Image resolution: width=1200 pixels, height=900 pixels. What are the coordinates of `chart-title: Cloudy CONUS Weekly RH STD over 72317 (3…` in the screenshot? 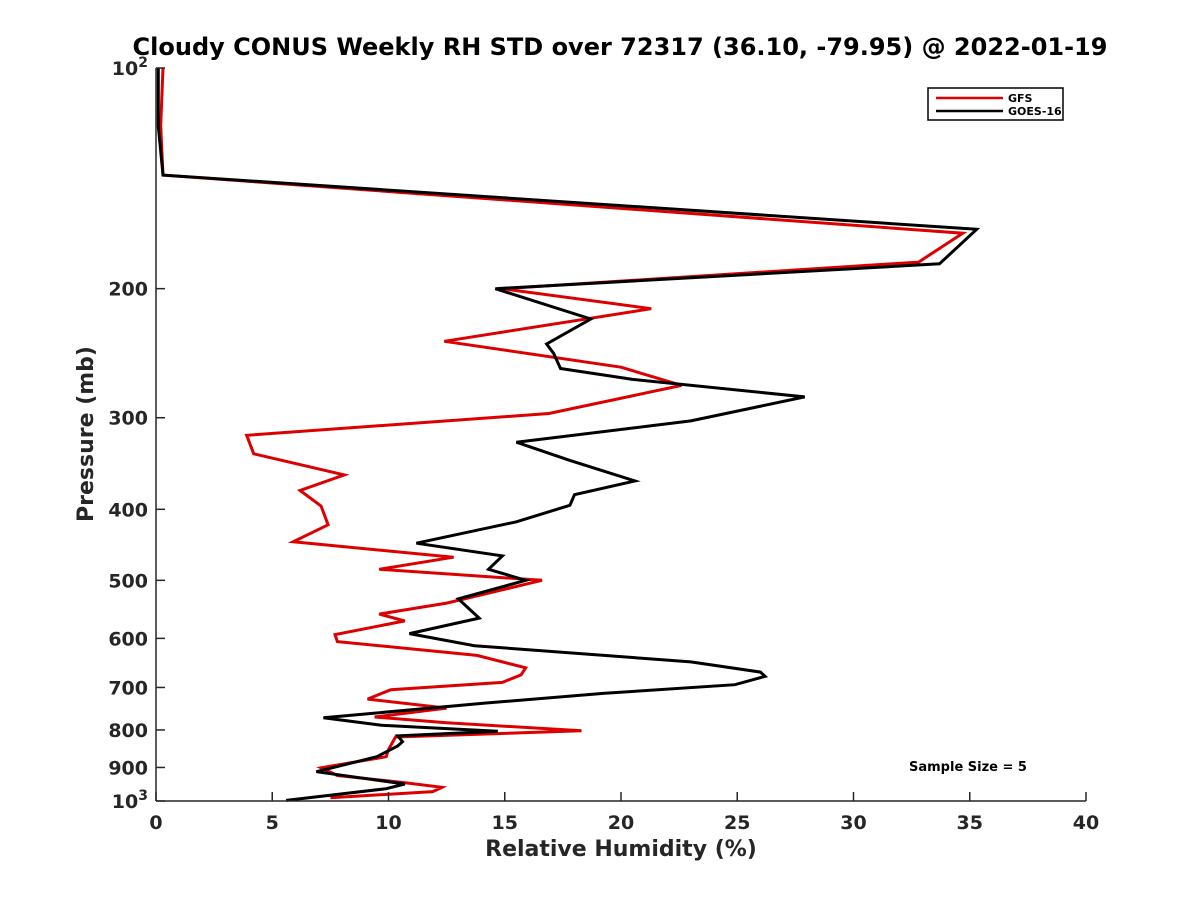 It's located at (620, 47).